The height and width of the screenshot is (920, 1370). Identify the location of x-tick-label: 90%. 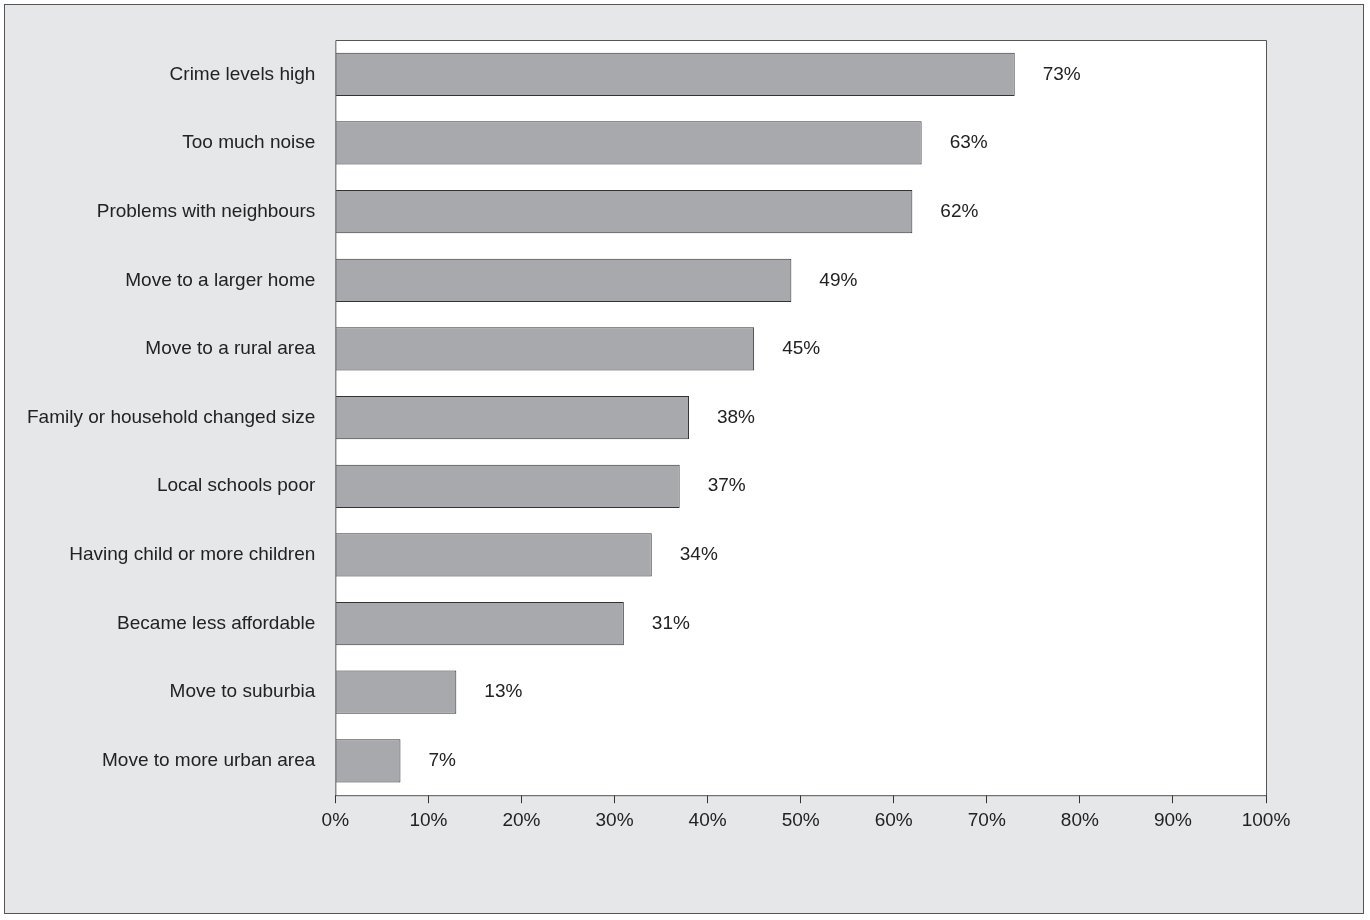
(1173, 819).